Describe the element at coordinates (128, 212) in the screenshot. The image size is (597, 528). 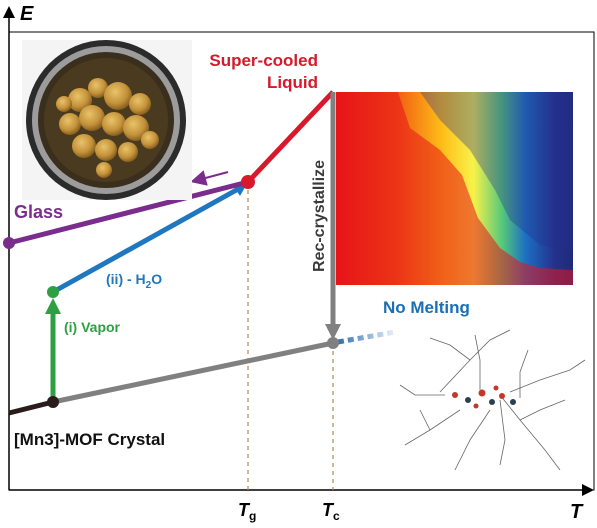
I see `glass-energy-line` at that location.